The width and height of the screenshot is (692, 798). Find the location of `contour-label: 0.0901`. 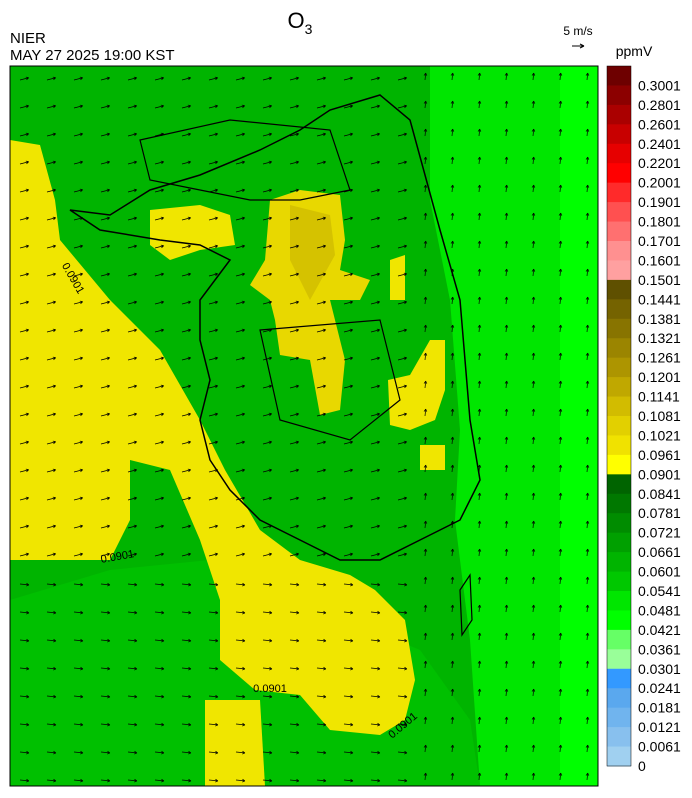

contour-label: 0.0901 is located at coordinates (117, 557).